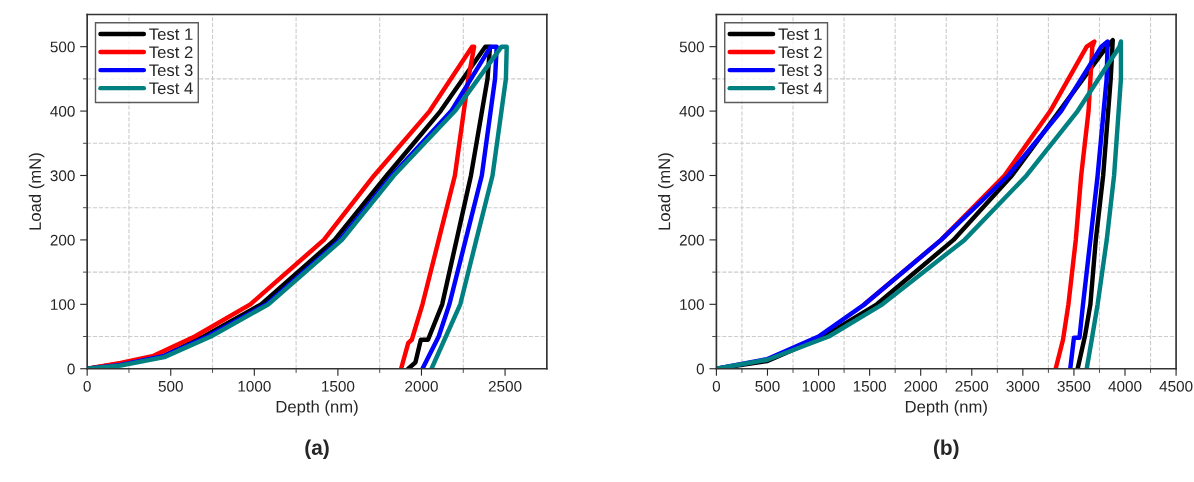  Describe the element at coordinates (1176, 386) in the screenshot. I see `x-tick-label: 4500` at that location.